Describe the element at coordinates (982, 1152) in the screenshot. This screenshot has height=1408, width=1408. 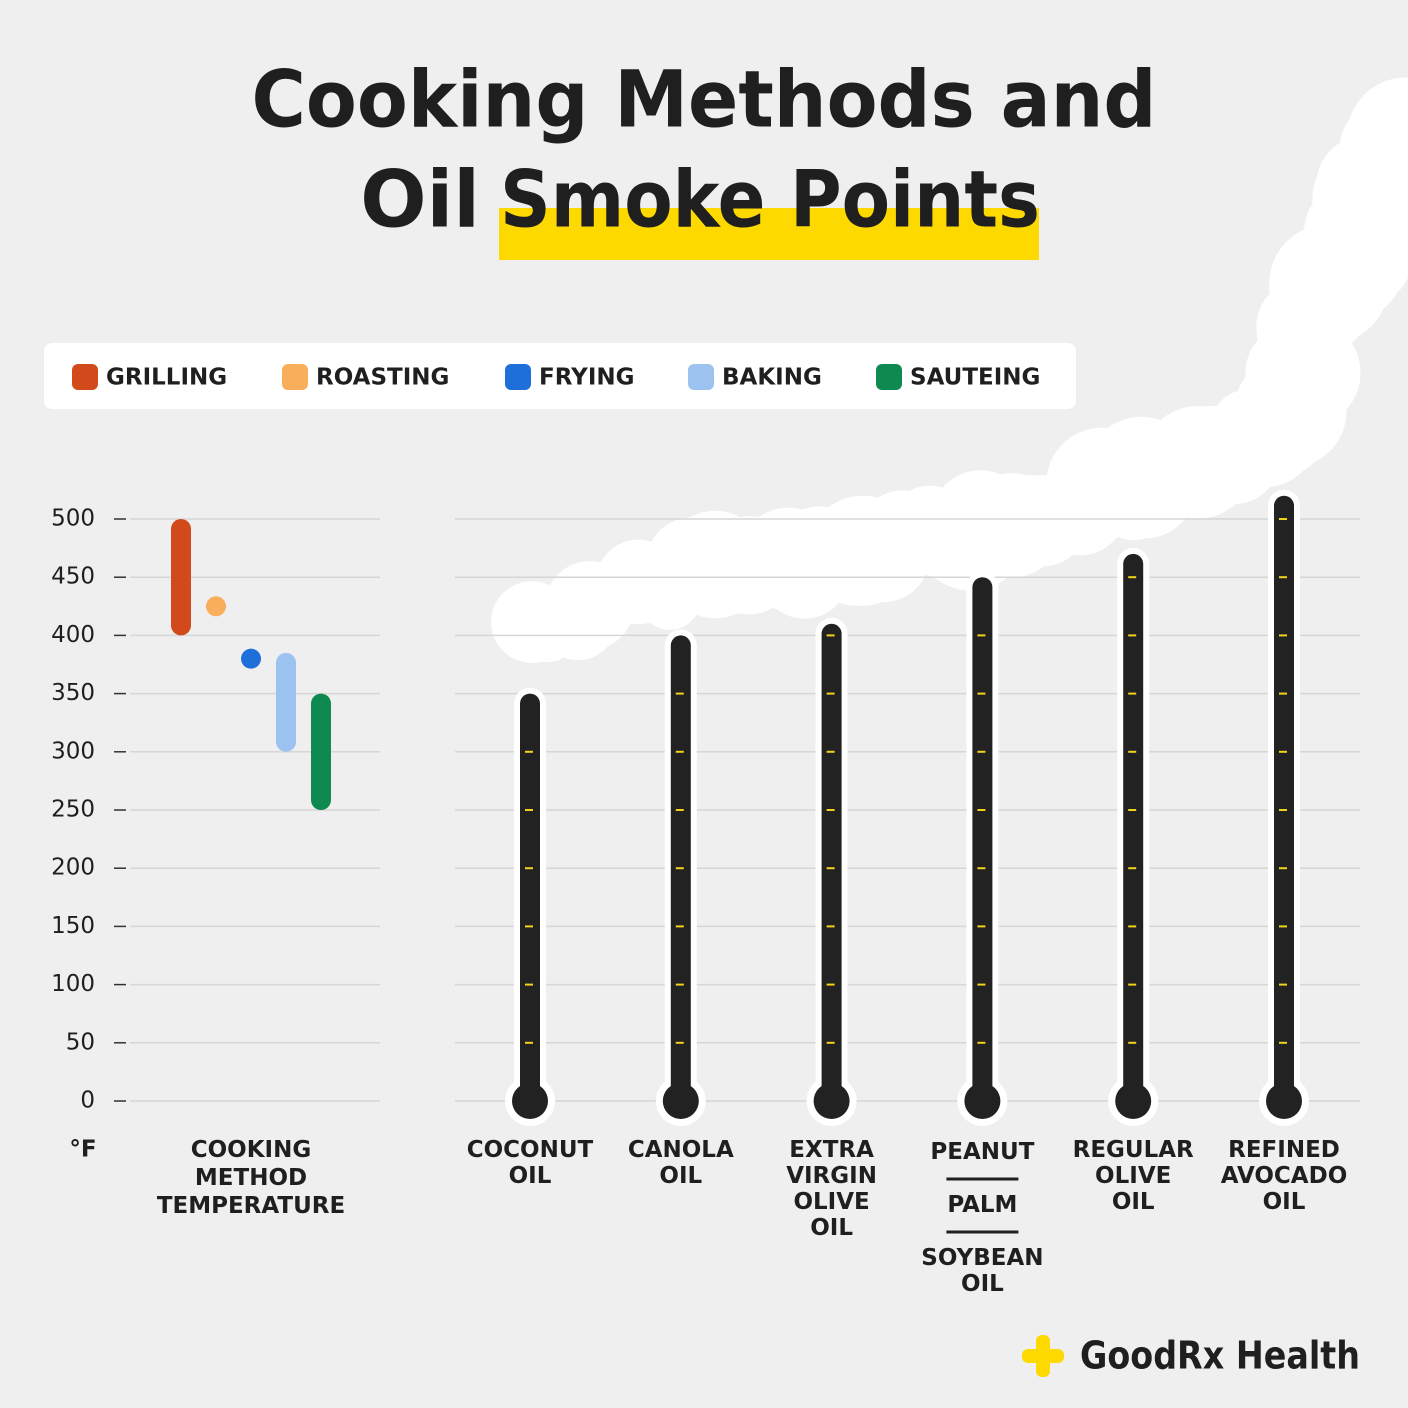
I see `x-tick-label: PEANUT` at that location.